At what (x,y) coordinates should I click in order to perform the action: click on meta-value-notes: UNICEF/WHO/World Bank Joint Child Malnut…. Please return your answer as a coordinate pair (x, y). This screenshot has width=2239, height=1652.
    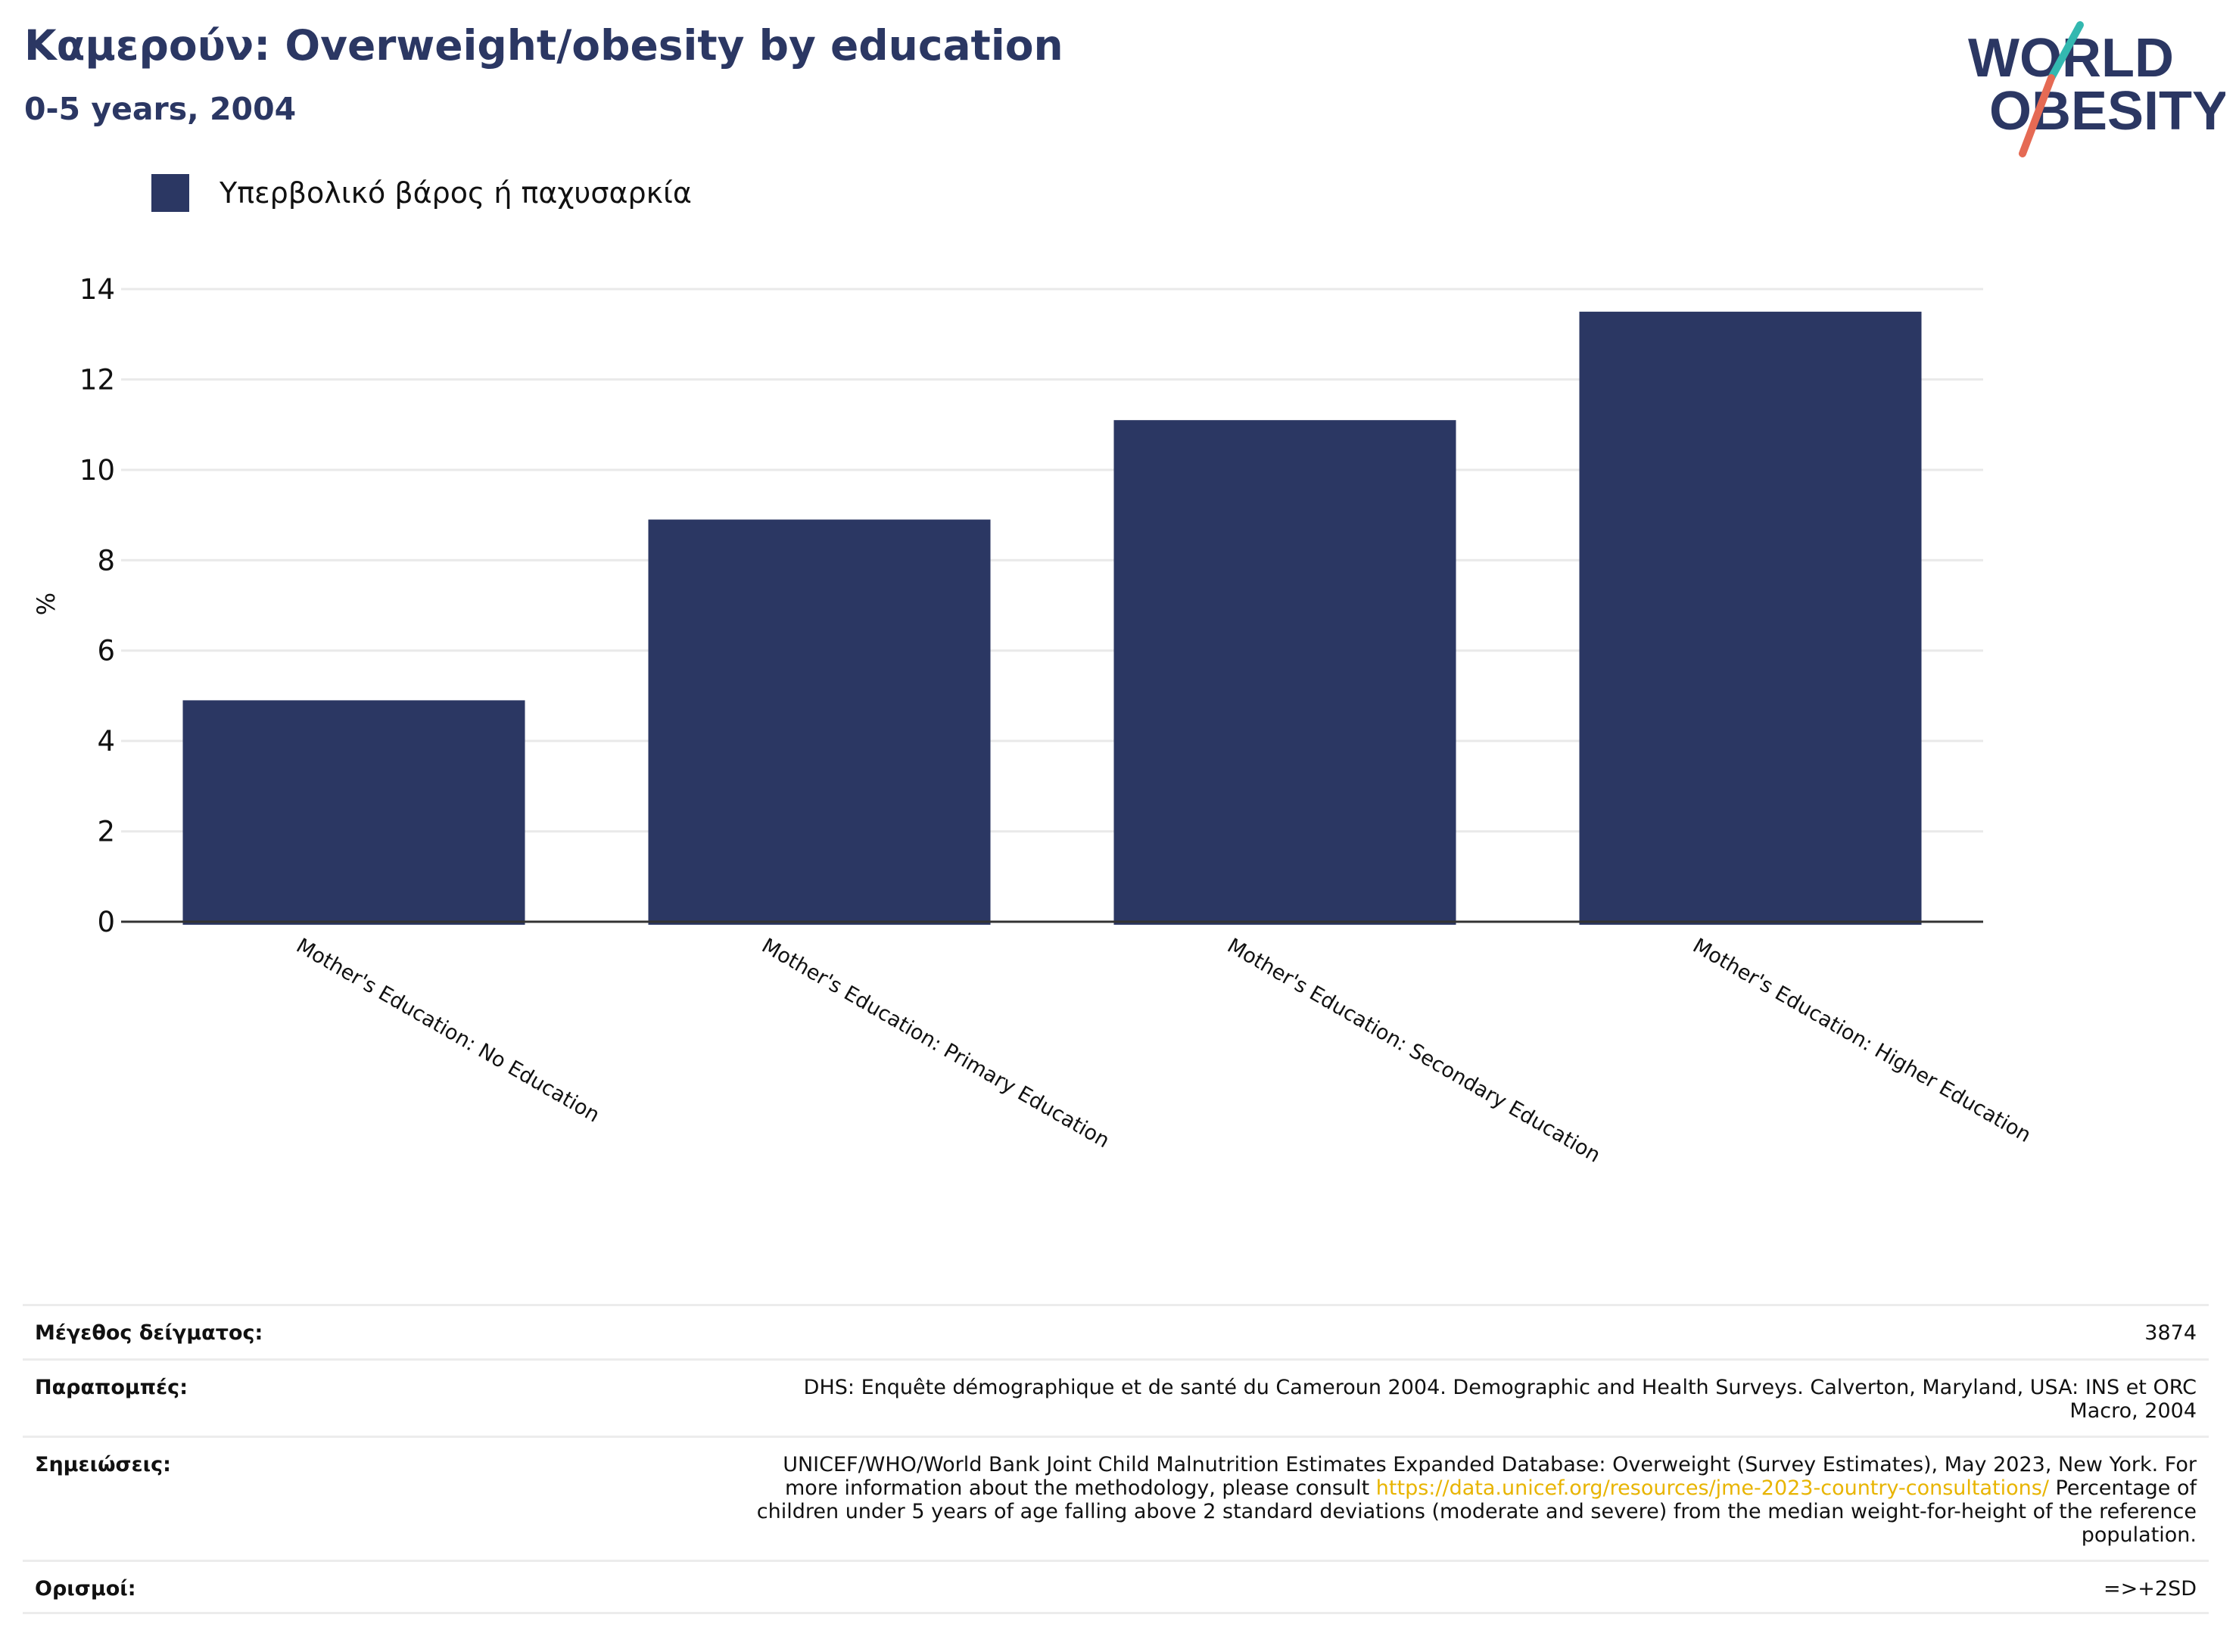
    Looking at the image, I should click on (1477, 1500).